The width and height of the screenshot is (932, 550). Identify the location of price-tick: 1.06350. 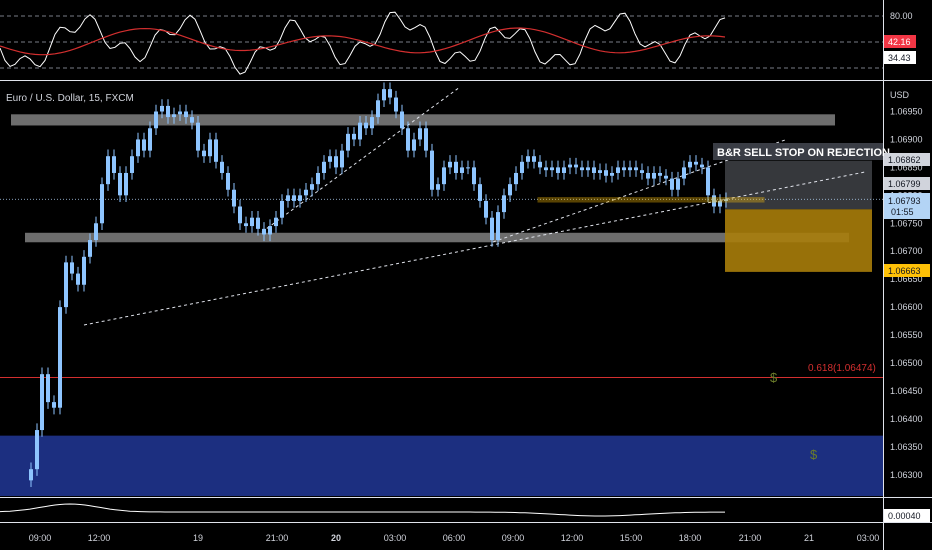
(906, 447).